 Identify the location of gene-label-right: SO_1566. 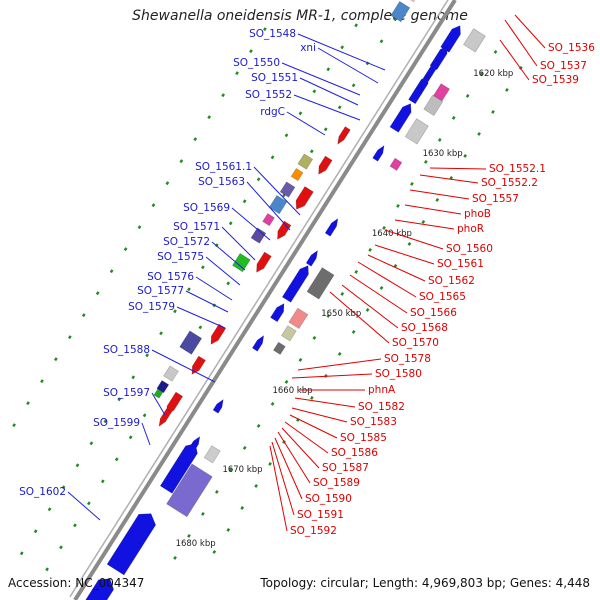
(433, 313).